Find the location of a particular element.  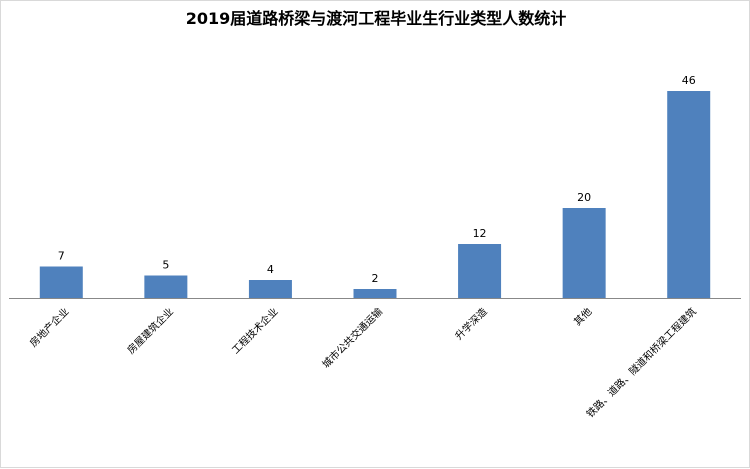

x-tick-label-1: 房地产企业 is located at coordinates (49, 327).